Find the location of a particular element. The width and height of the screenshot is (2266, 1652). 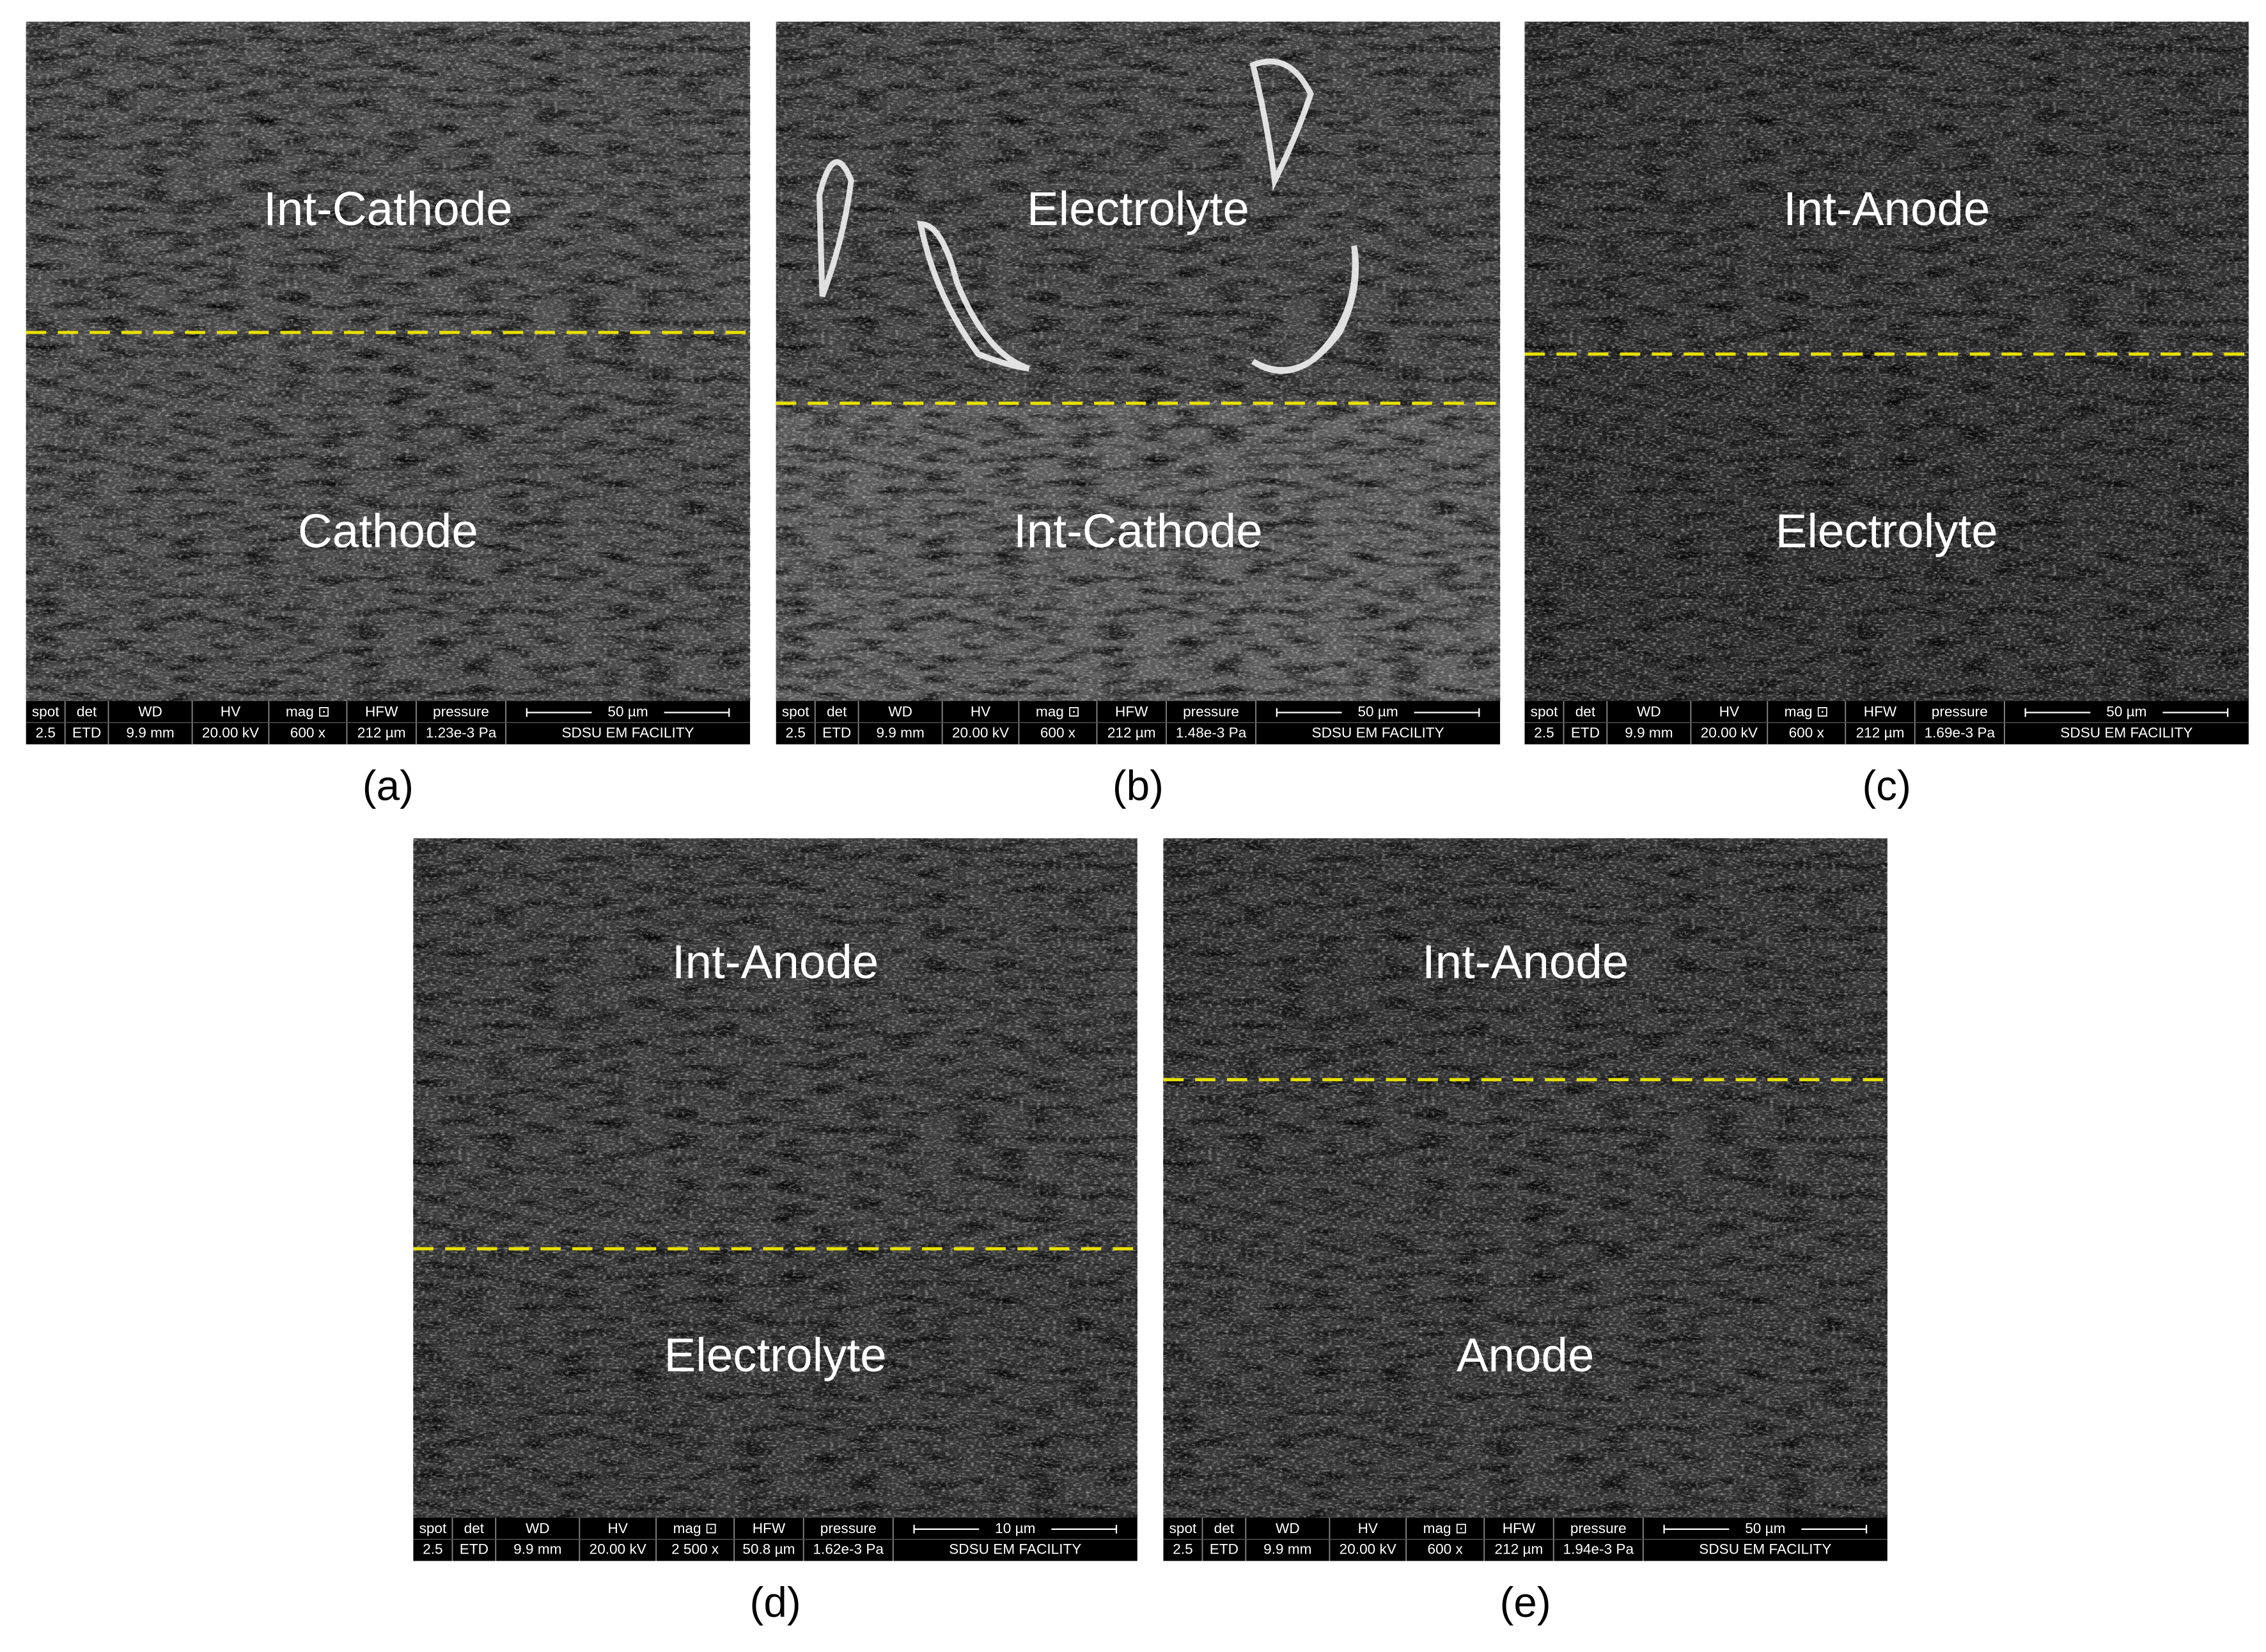

panel-caption: (b) is located at coordinates (1138, 786).